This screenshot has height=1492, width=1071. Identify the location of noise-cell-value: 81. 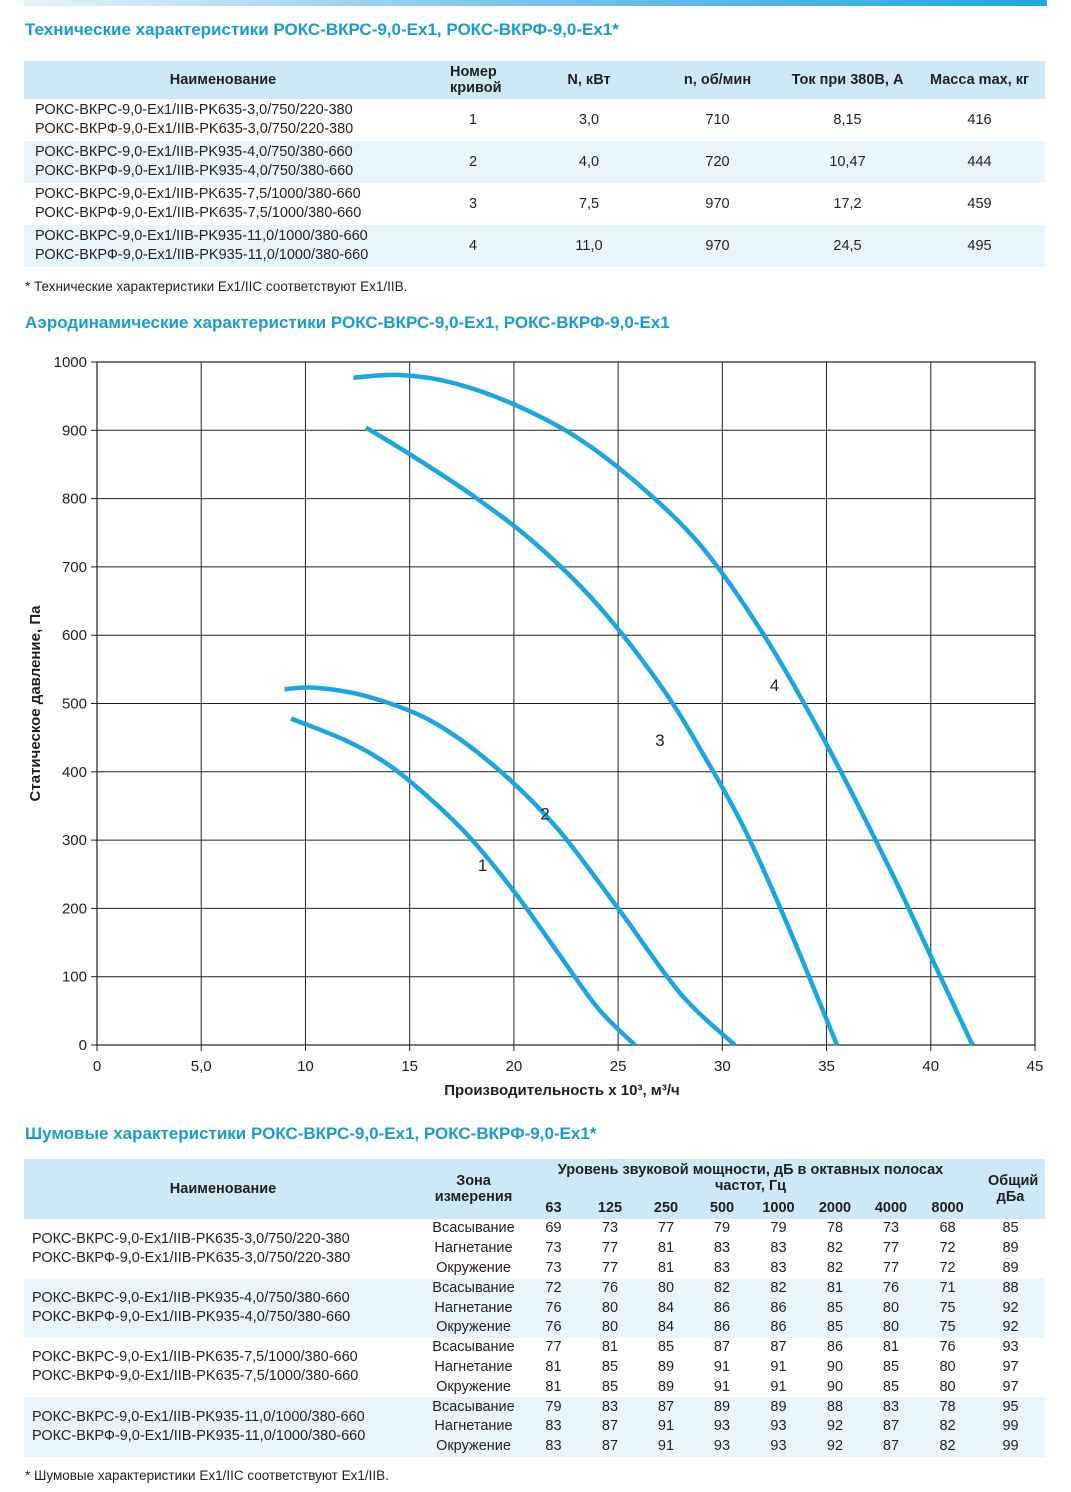
(891, 1348).